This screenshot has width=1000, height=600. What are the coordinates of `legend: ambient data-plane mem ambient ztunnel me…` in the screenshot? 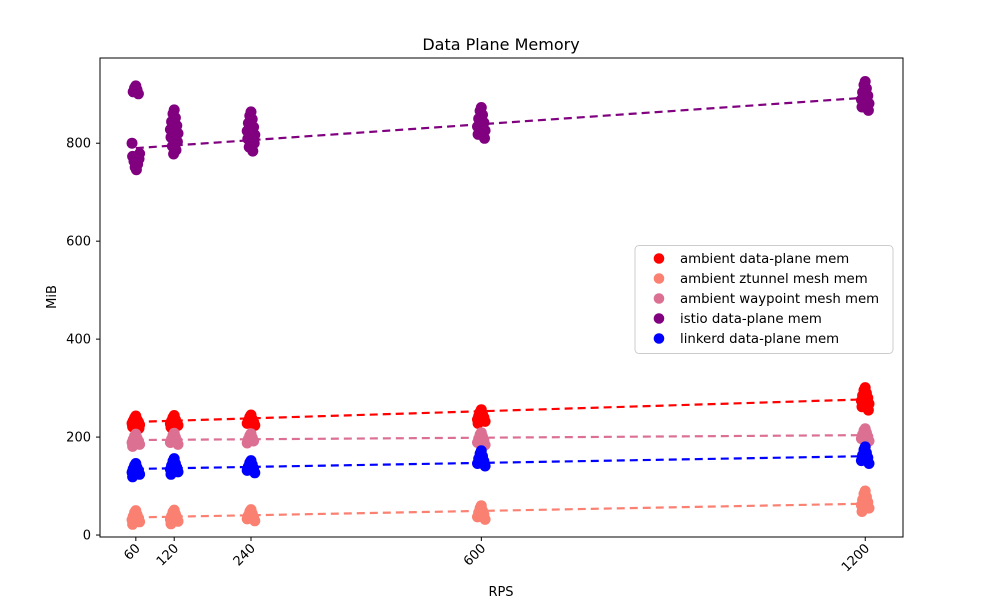 It's located at (764, 299).